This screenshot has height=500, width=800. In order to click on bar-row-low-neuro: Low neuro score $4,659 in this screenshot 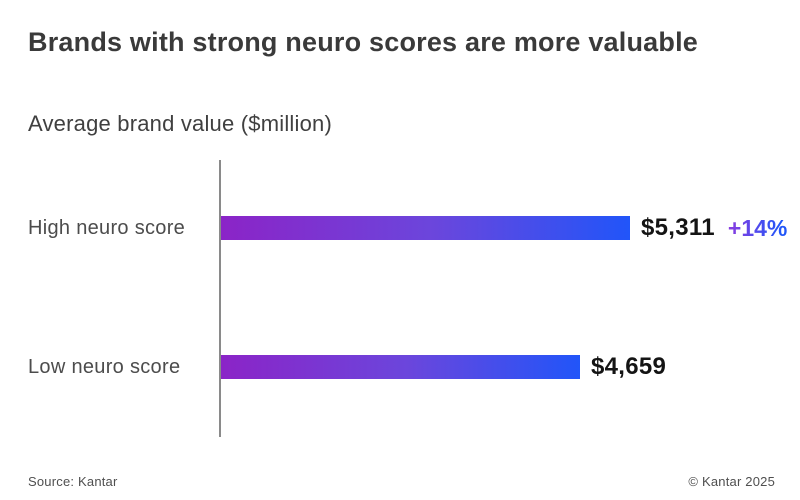, I will do `click(400, 366)`.